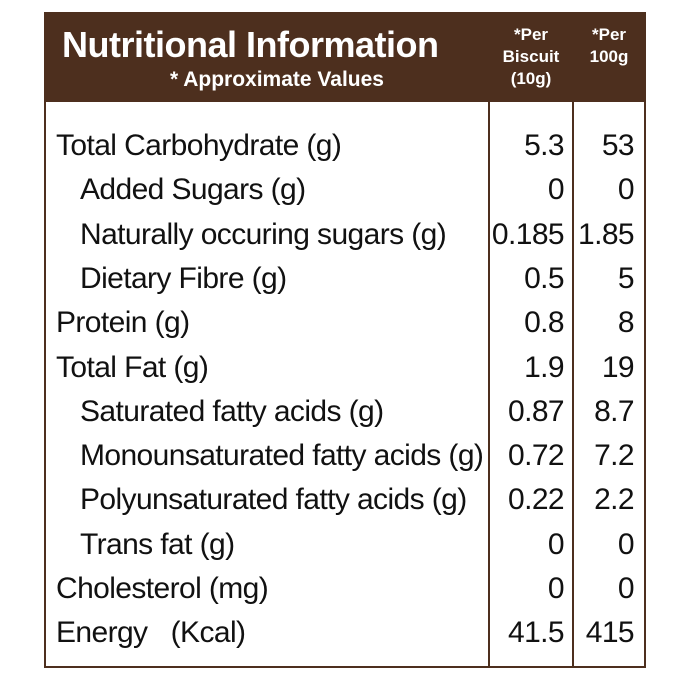 This screenshot has height=700, width=690. Describe the element at coordinates (544, 278) in the screenshot. I see `value-per-biscuit: 0.5` at that location.